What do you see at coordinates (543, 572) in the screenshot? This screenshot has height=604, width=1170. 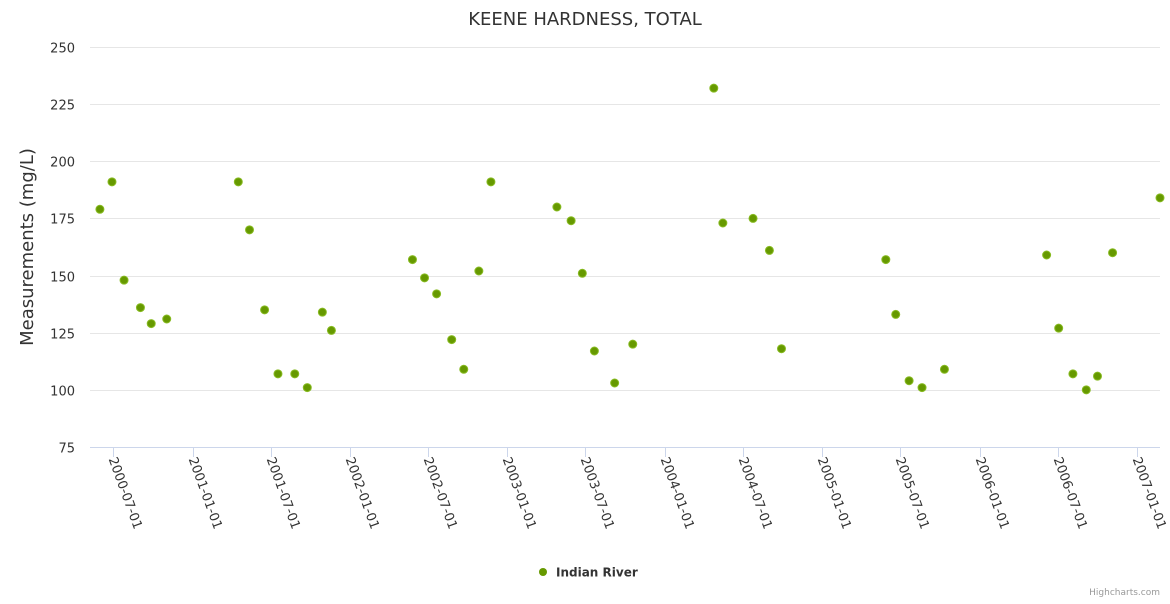 I see `legend-marker-icon` at bounding box center [543, 572].